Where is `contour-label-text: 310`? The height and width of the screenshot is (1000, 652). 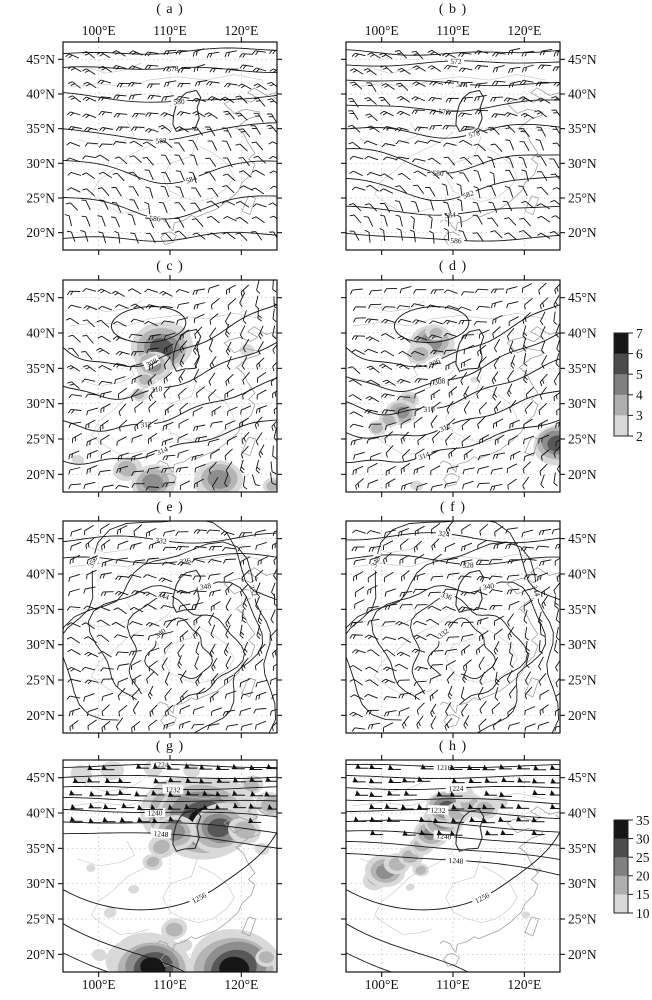 contour-label-text: 310 is located at coordinates (156, 389).